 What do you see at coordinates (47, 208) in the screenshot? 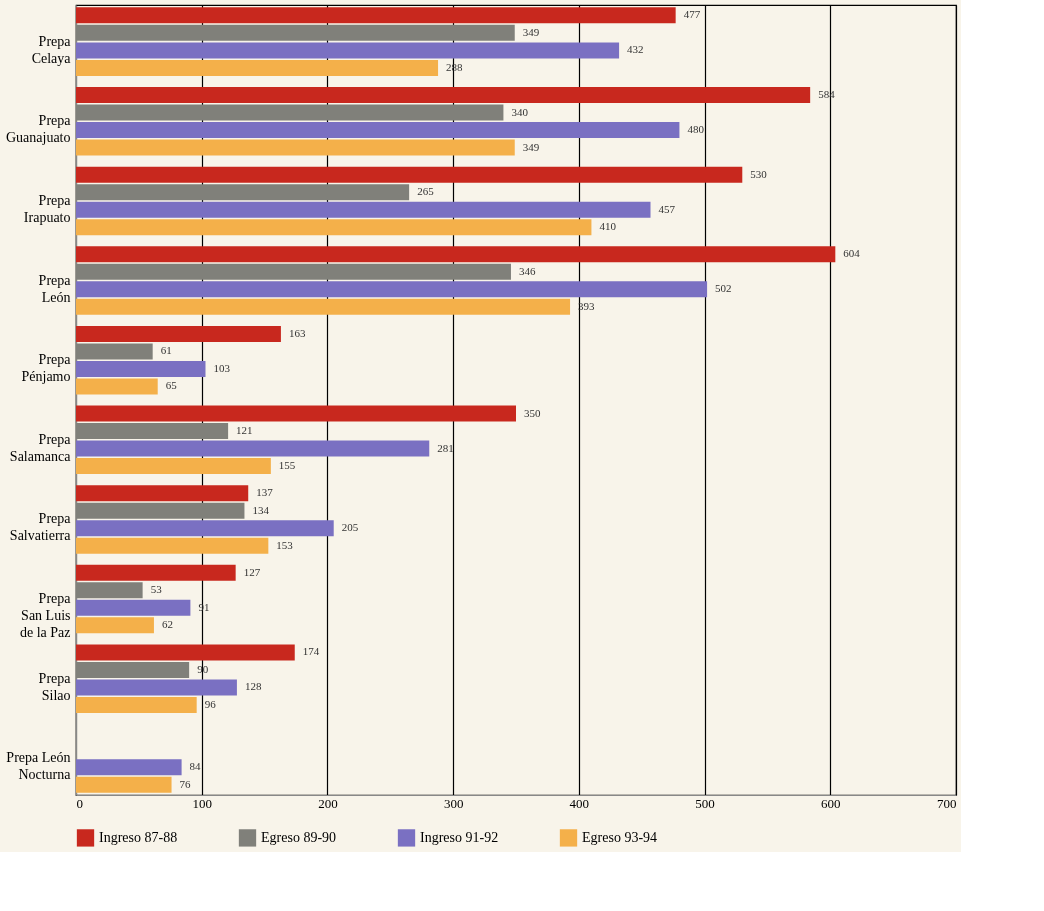
I see `y-tick-label: Prepa Irapuato` at bounding box center [47, 208].